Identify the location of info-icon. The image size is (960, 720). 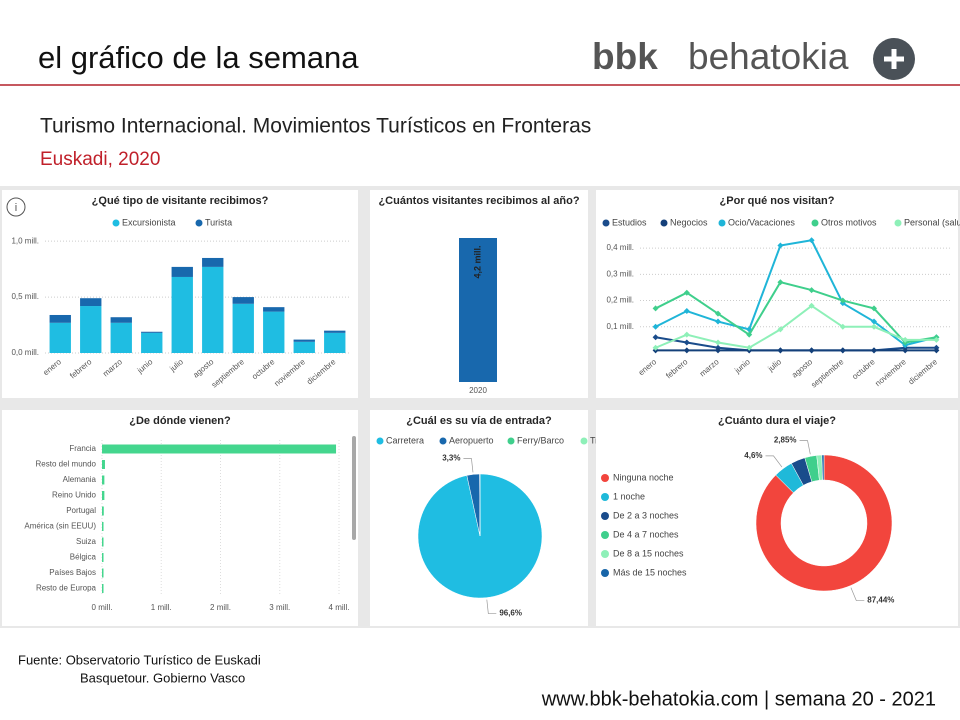
(16, 207).